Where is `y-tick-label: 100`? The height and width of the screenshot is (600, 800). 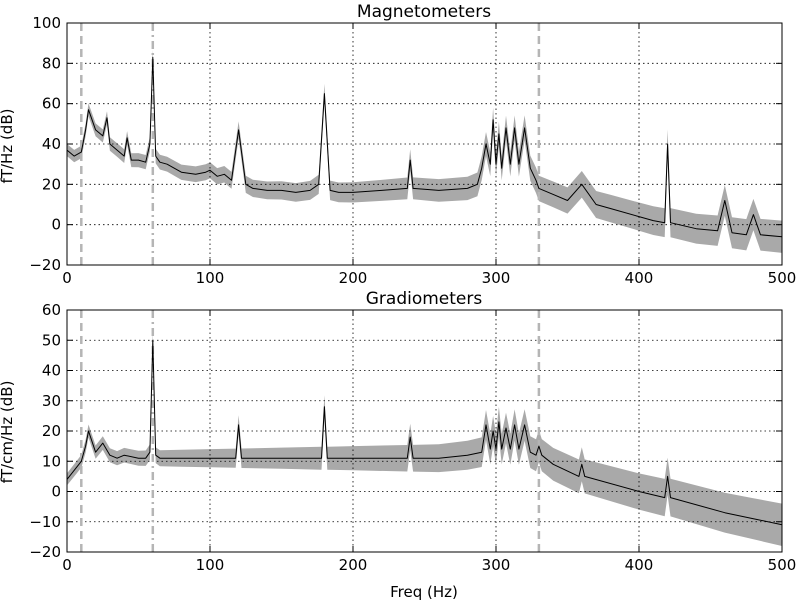
y-tick-label: 100 is located at coordinates (46, 23).